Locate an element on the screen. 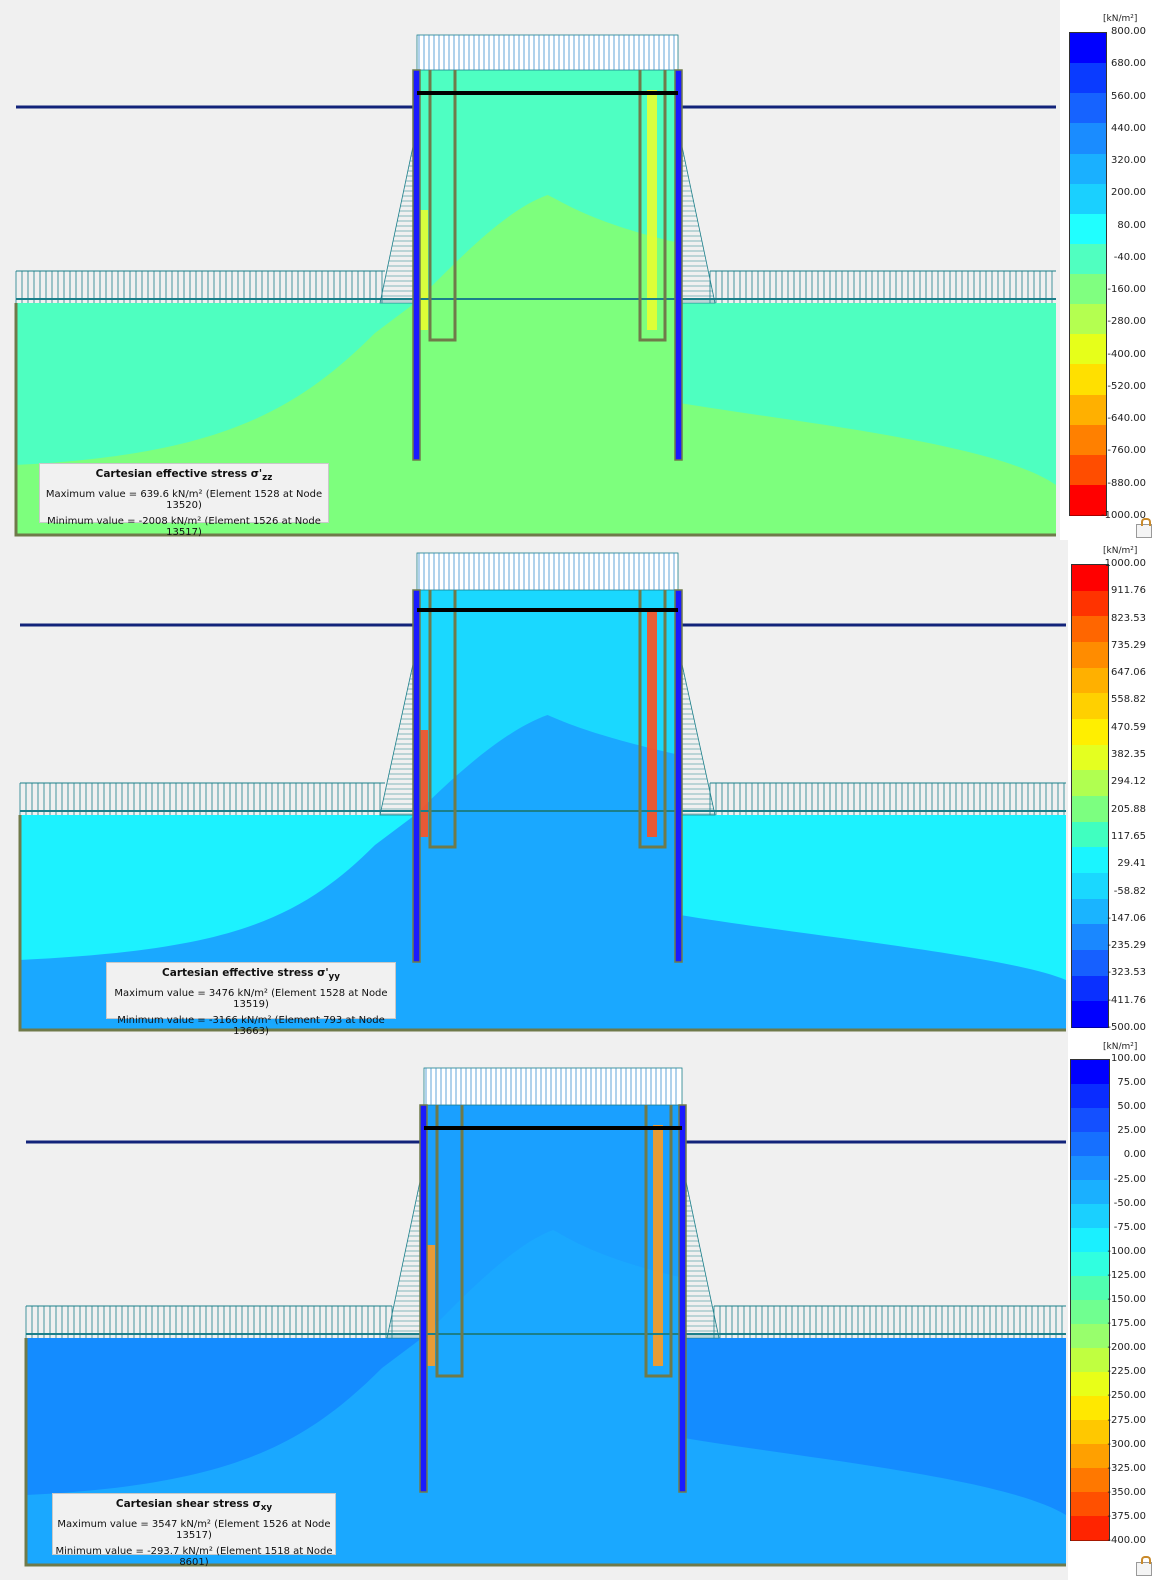 This screenshot has height=1580, width=1167. legend-tick-label: 100.00 is located at coordinates (1128, 1058).